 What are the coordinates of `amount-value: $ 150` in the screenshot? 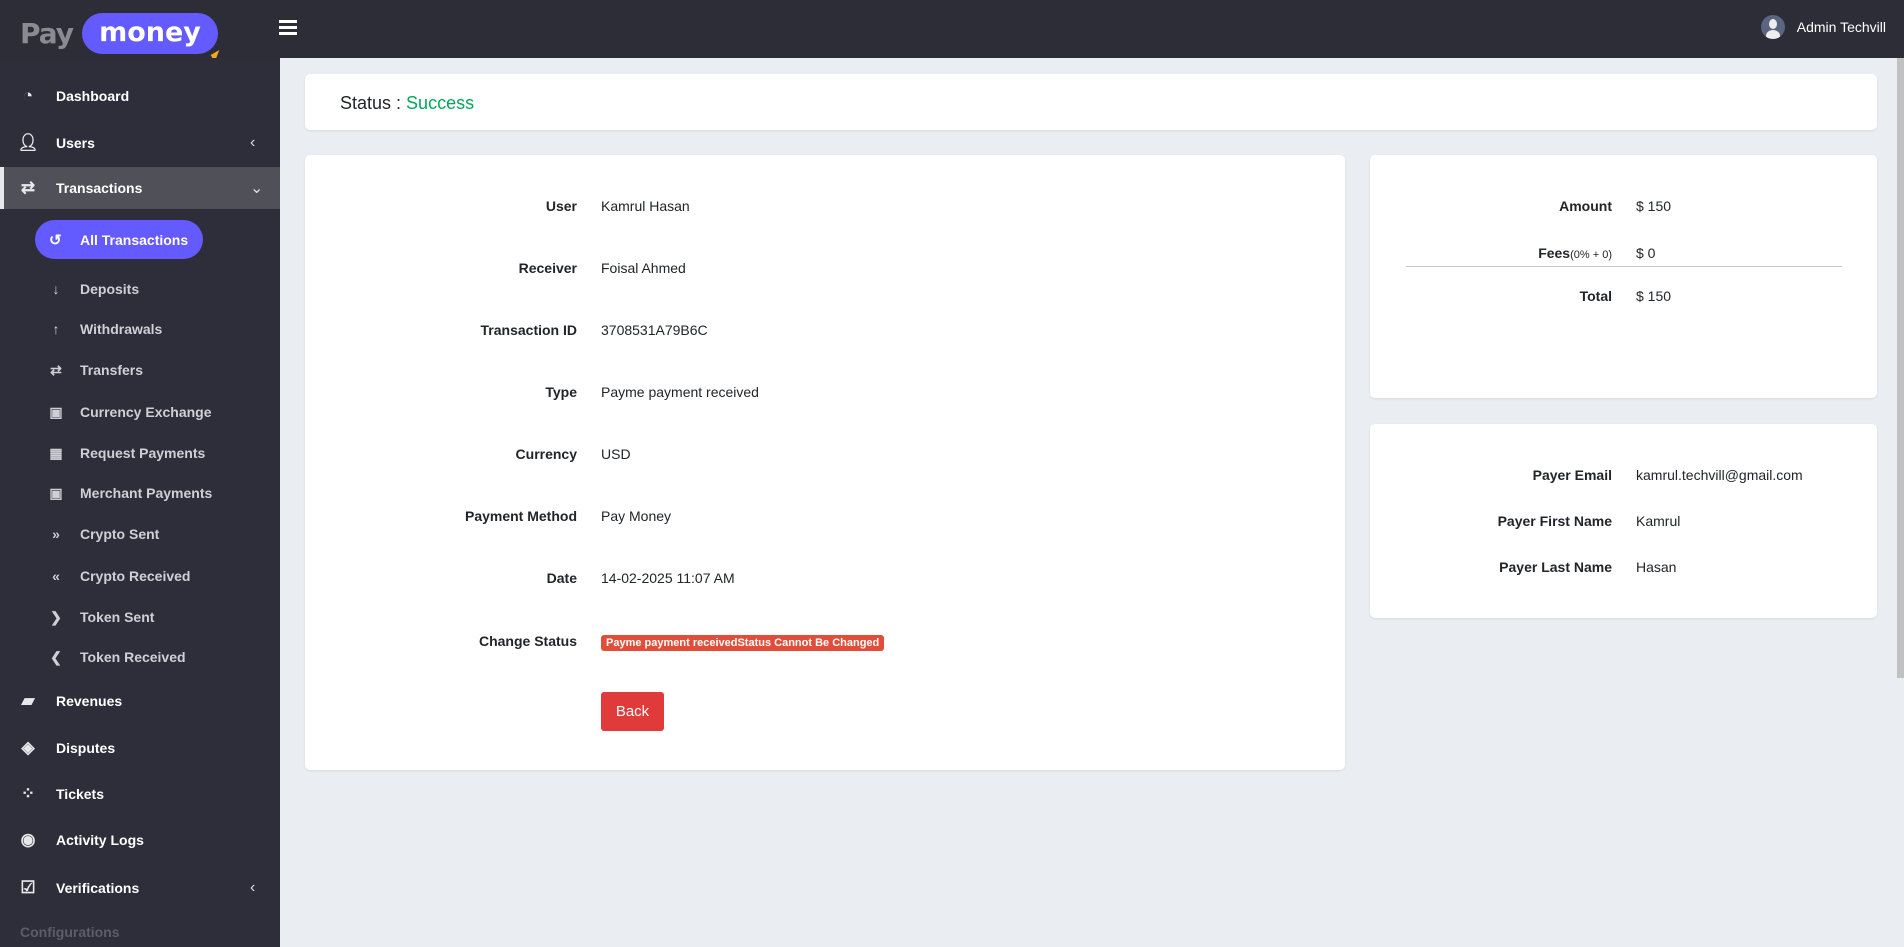 It's located at (1654, 206).